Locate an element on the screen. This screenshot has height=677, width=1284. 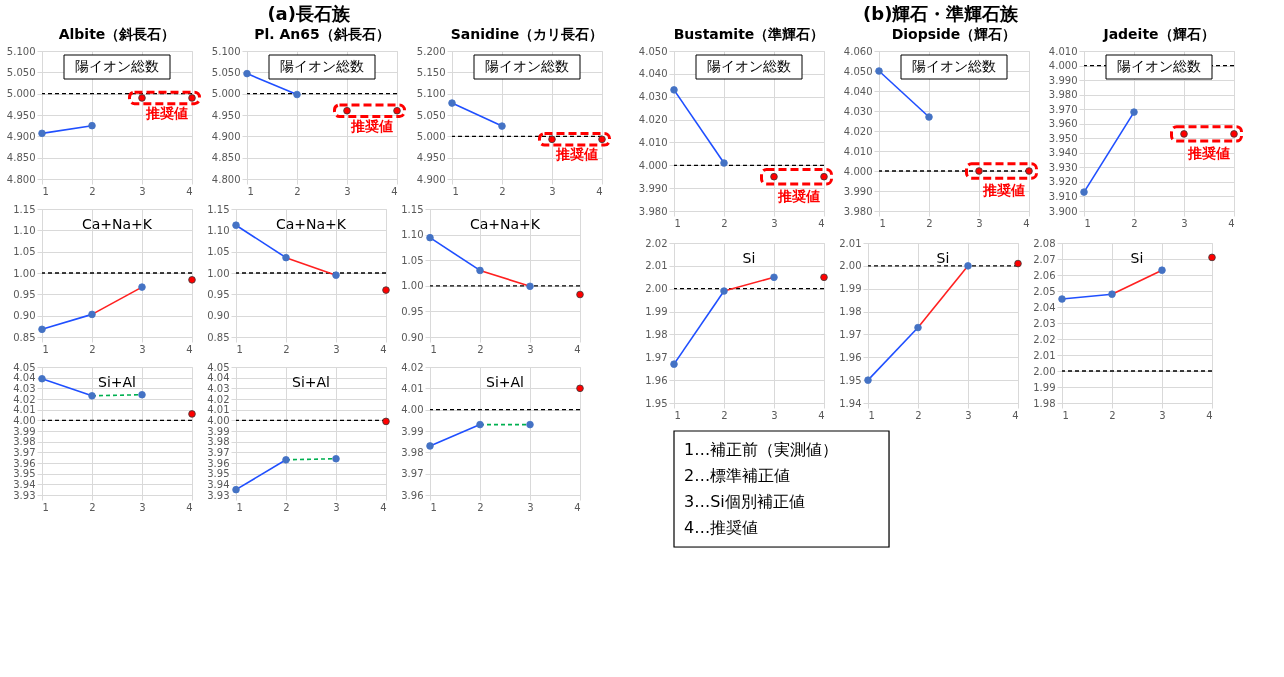
y-tick-label: 1.15 is located at coordinates (412, 209).